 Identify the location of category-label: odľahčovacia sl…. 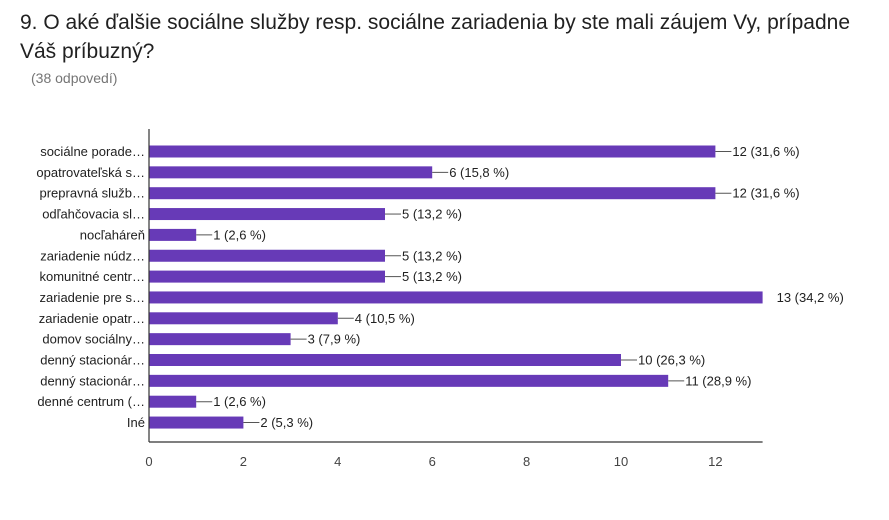
(93, 214).